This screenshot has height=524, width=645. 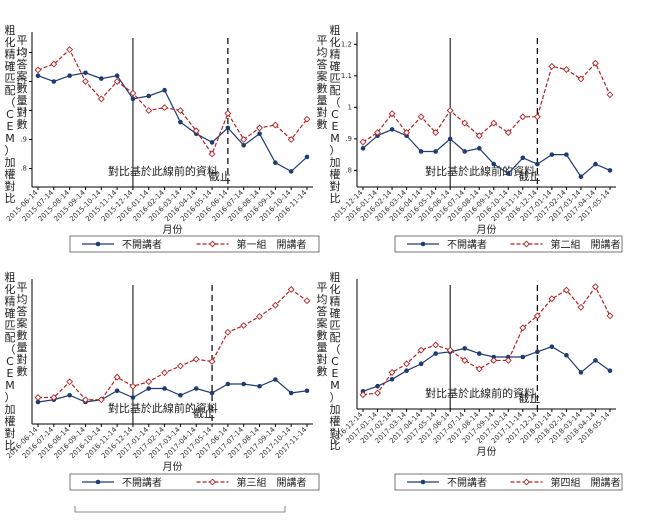 What do you see at coordinates (272, 482) in the screenshot?
I see `legend-label: 第三組 開講者` at bounding box center [272, 482].